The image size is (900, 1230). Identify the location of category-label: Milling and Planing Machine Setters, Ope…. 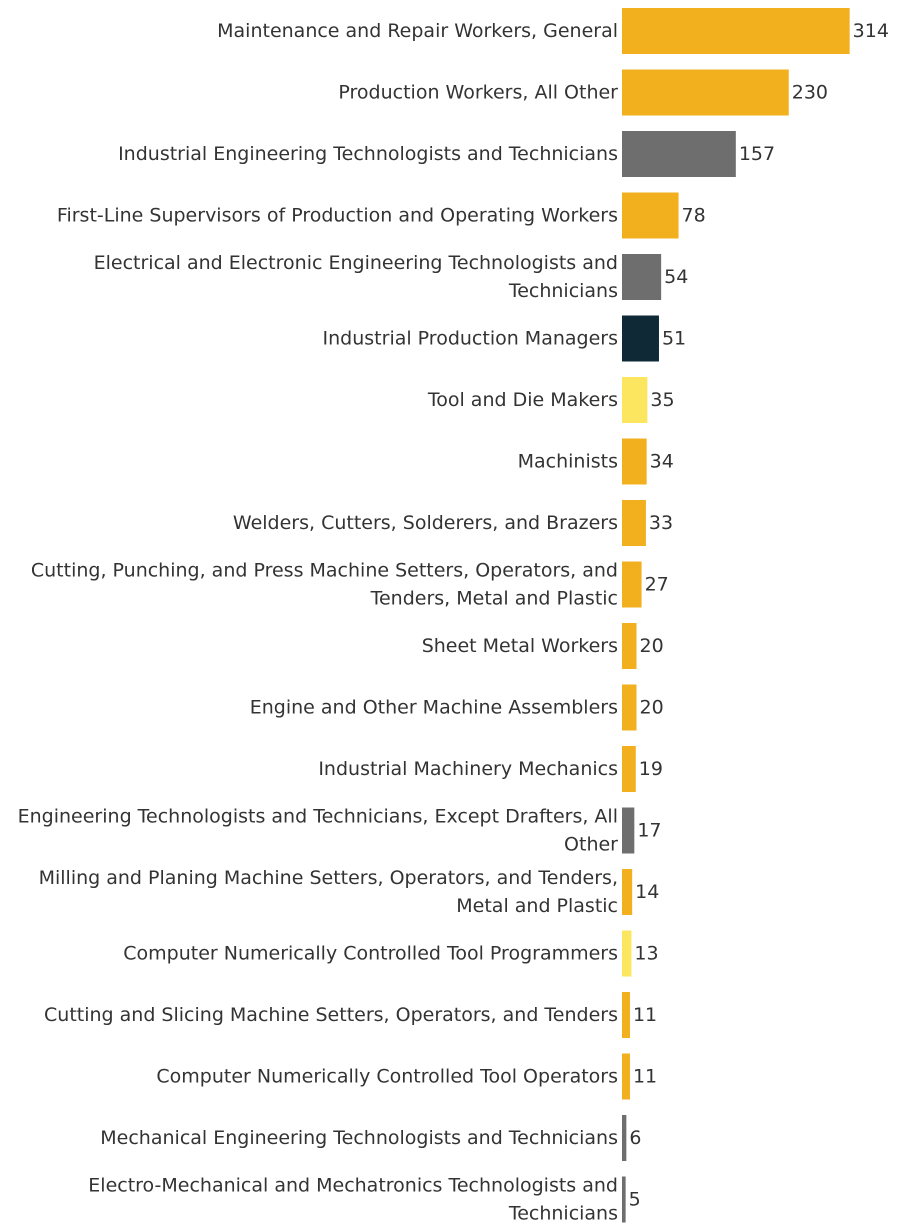
(328, 878).